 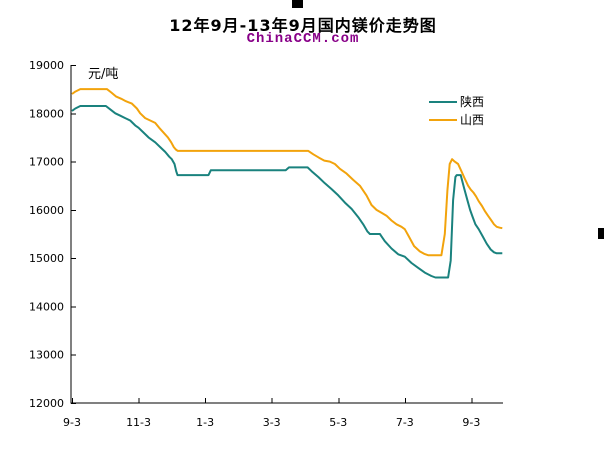 I want to click on black-square-marker-top, so click(x=297, y=4).